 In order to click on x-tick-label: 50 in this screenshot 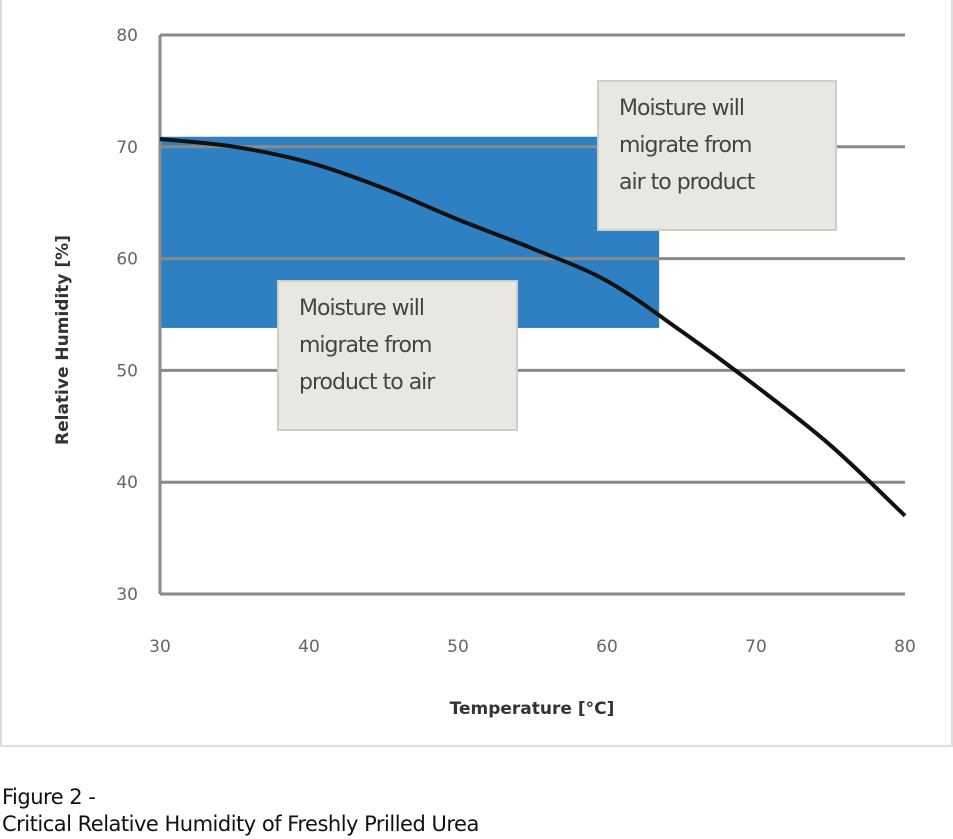, I will do `click(458, 647)`.